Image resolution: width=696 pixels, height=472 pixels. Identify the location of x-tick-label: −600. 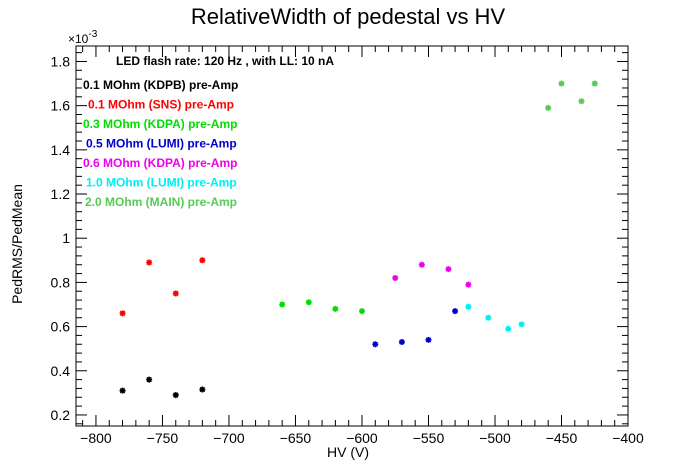
(362, 438).